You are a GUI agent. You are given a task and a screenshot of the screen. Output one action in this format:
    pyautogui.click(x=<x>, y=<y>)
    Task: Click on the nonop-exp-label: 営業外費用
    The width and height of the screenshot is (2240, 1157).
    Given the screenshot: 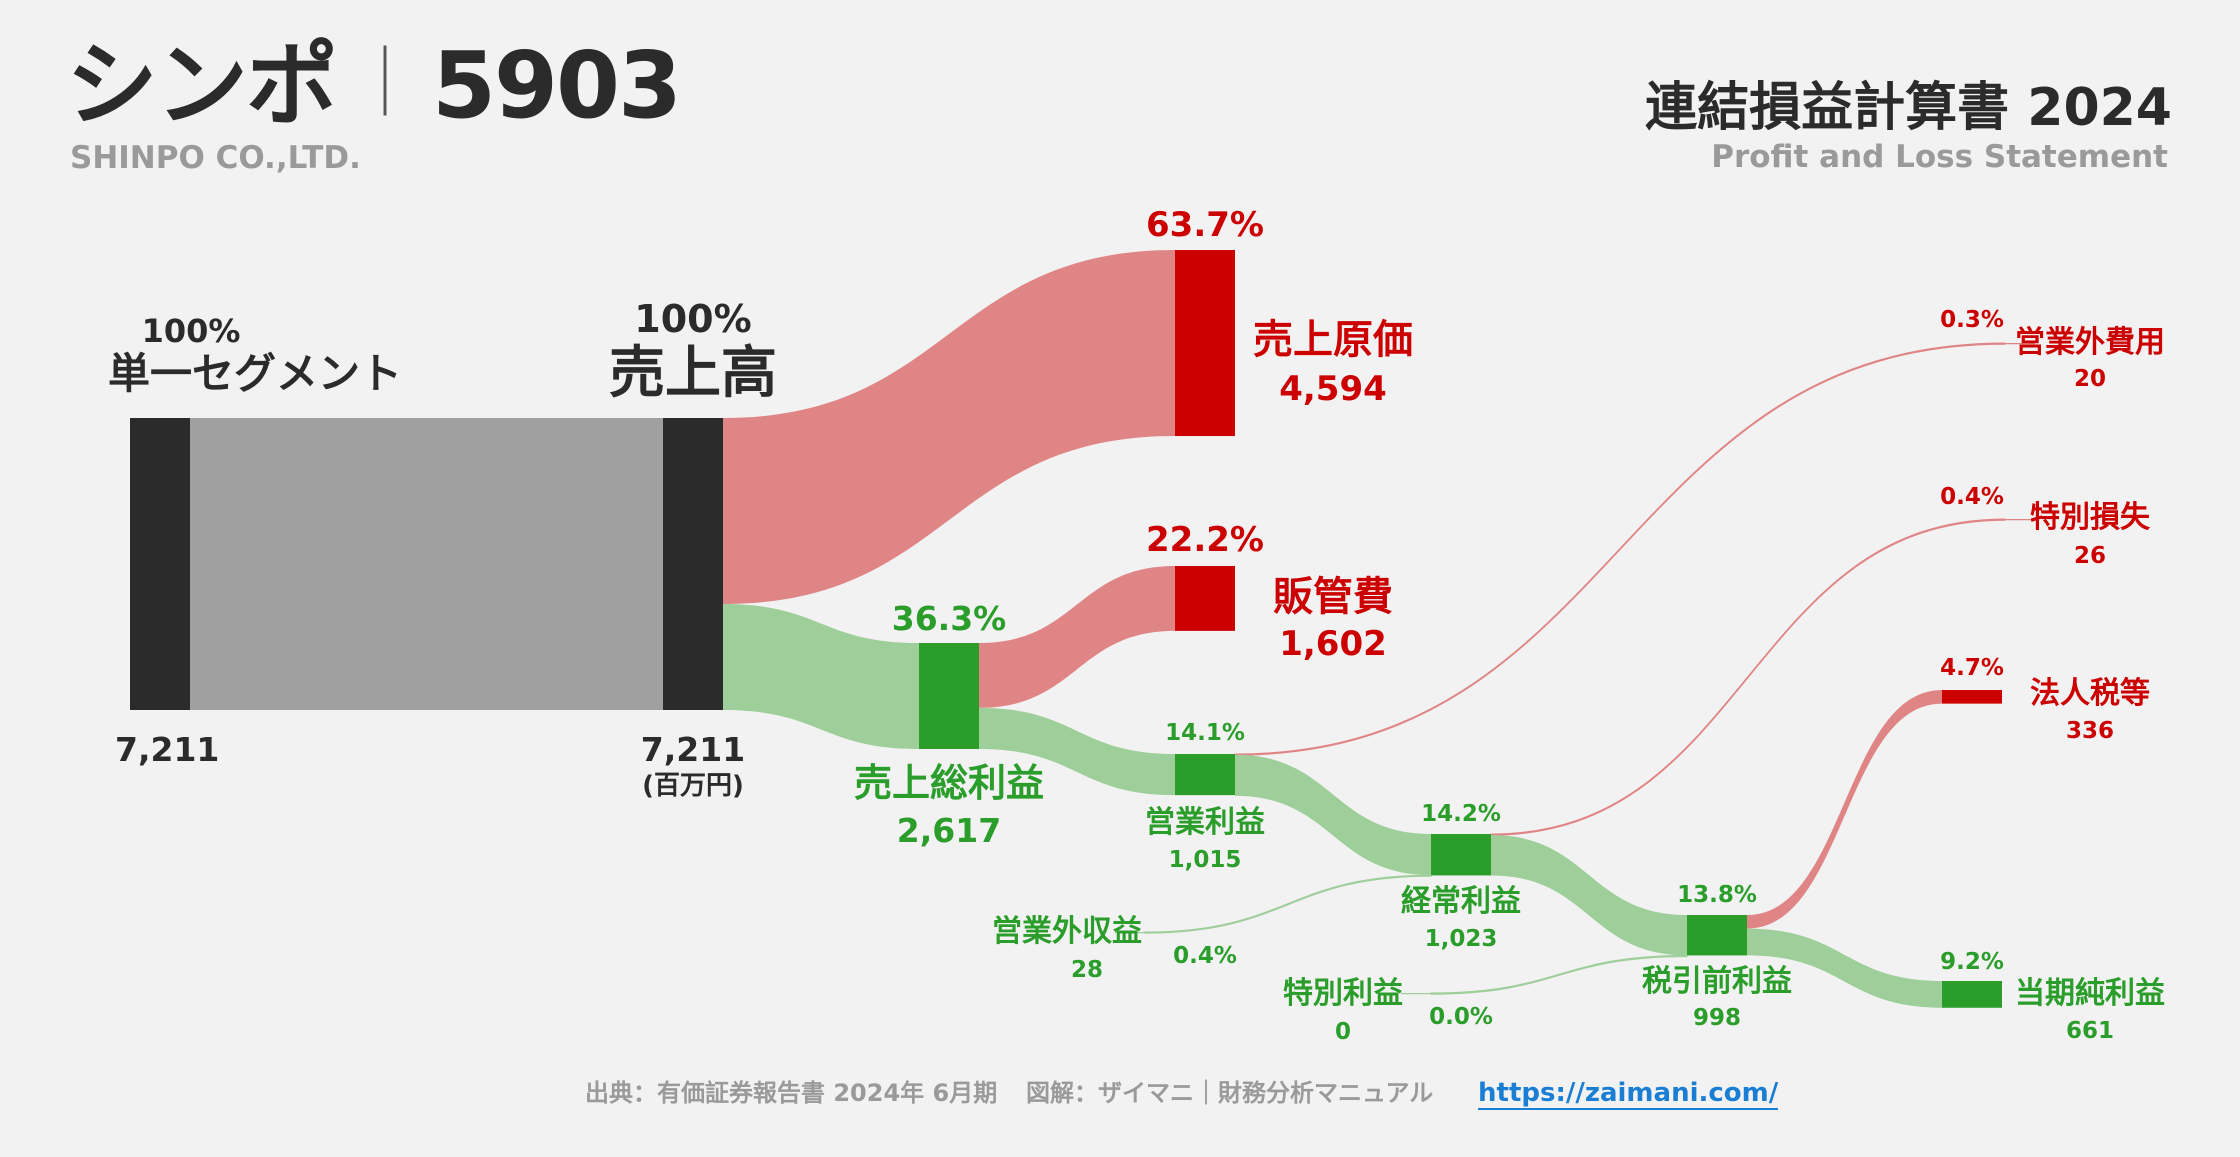 What is the action you would take?
    pyautogui.click(x=2090, y=342)
    